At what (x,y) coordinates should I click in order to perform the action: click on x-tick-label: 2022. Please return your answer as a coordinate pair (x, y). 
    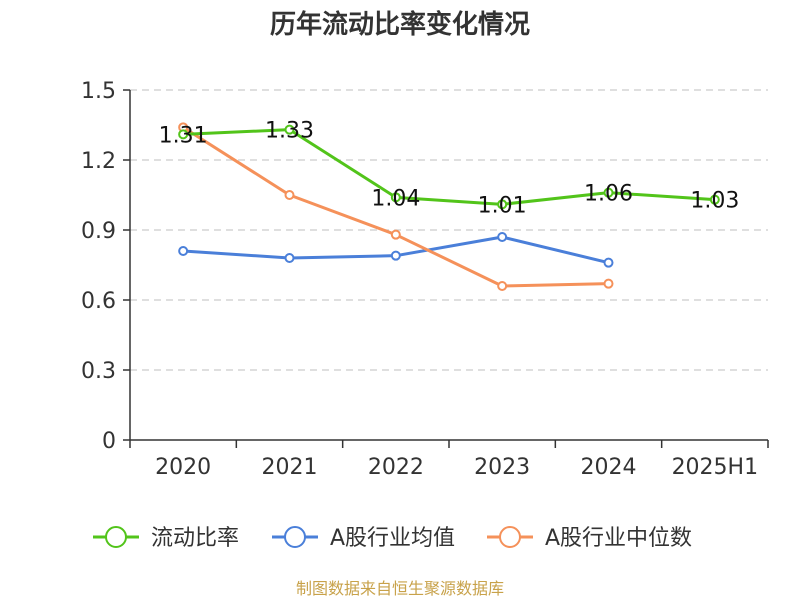
    Looking at the image, I should click on (396, 467).